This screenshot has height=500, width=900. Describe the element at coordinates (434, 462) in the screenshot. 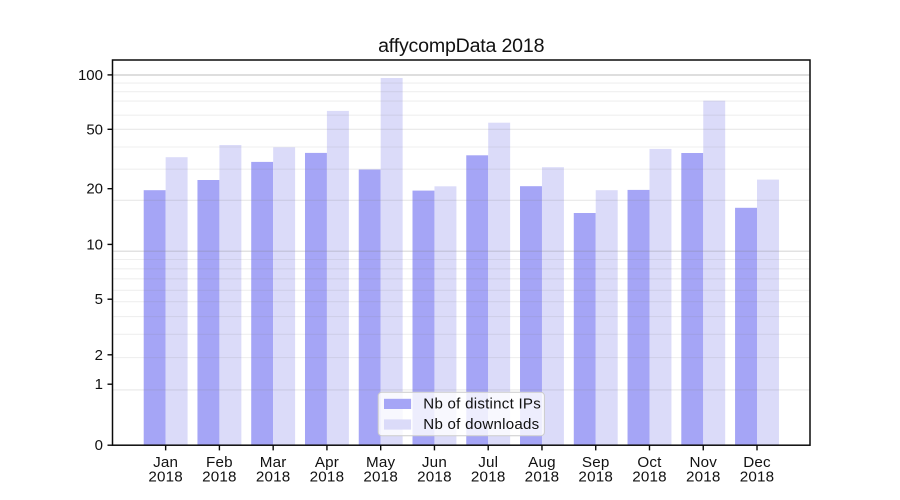

I see `svg-text: Jun` at that location.